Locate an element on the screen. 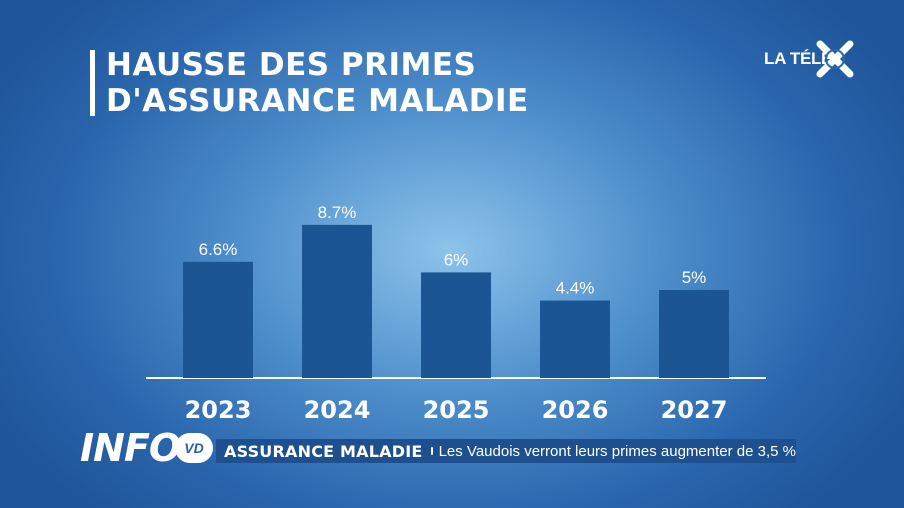 Image resolution: width=904 pixels, height=508 pixels. title-accent-bar is located at coordinates (92, 83).